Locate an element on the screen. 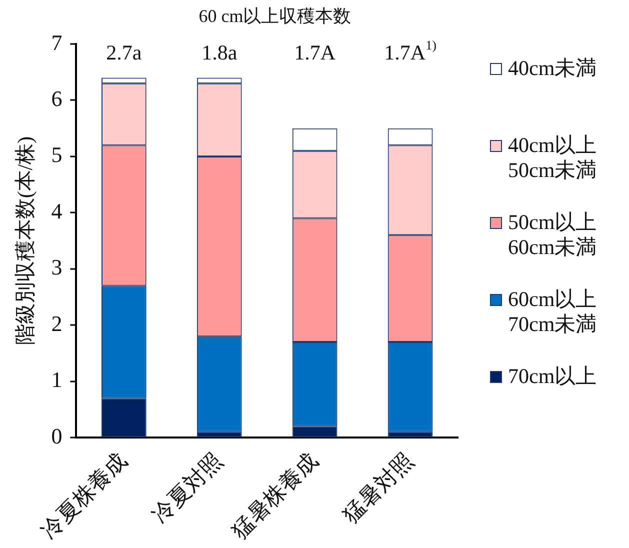 This screenshot has width=629, height=548. x-tick-label: 冷夏株養成 is located at coordinates (84, 496).